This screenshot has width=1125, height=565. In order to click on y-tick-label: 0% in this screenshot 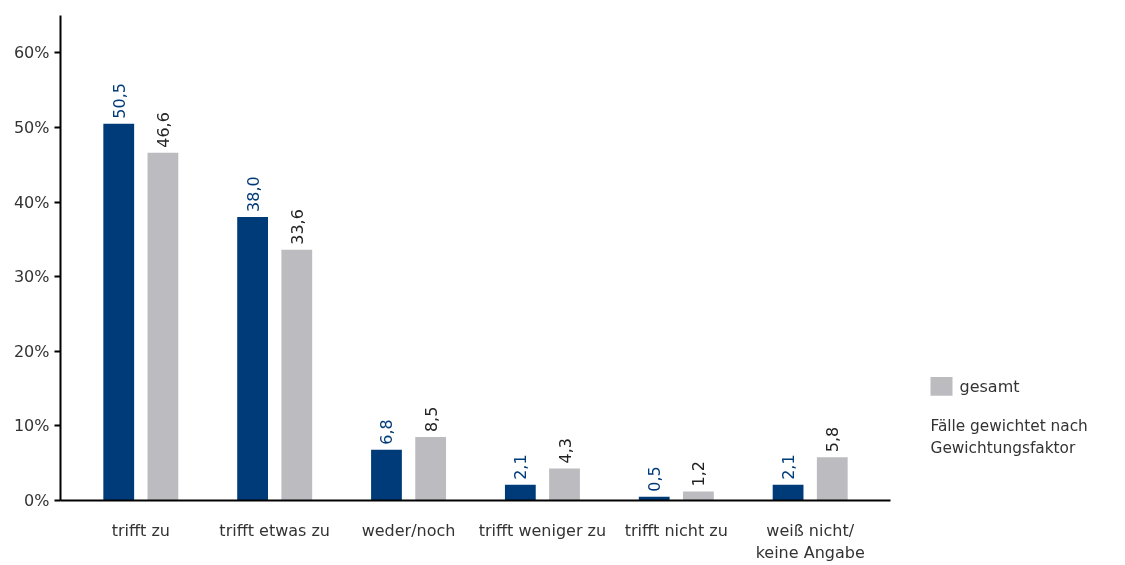, I will do `click(37, 500)`.